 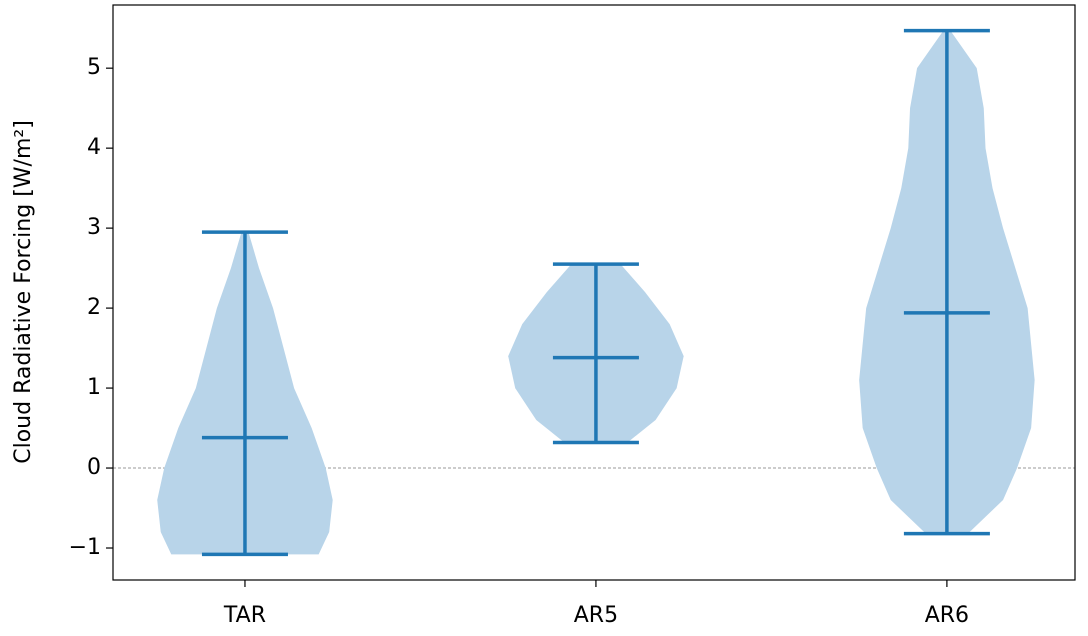 I want to click on y-tick-label: 0, so click(x=94, y=467).